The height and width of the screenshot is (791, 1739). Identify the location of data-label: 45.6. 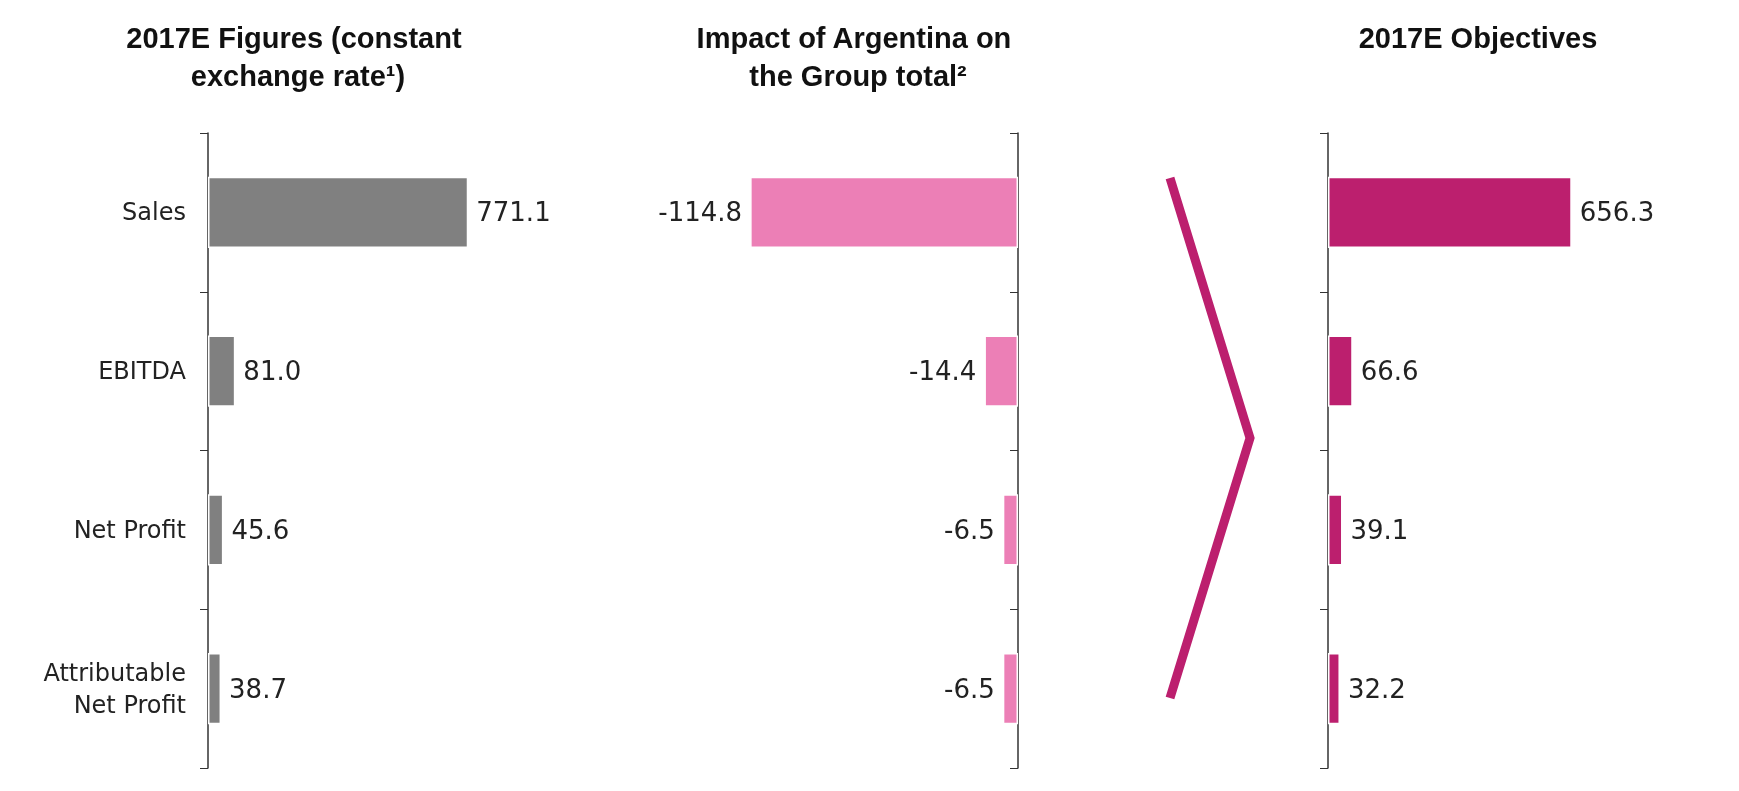
(260, 529).